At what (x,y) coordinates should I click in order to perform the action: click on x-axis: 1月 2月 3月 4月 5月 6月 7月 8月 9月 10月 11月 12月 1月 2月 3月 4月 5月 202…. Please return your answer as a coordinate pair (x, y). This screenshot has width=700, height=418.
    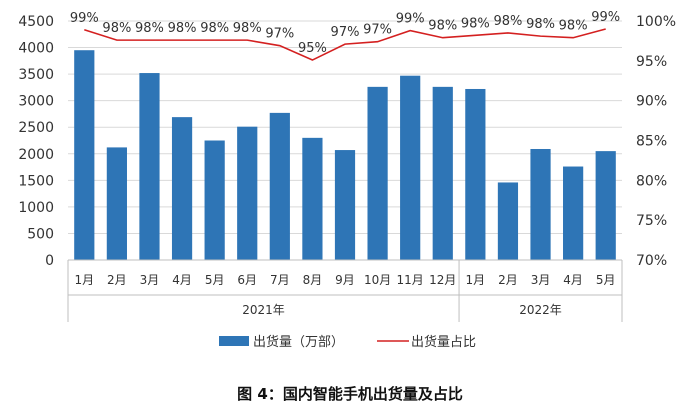
    Looking at the image, I should click on (345, 290).